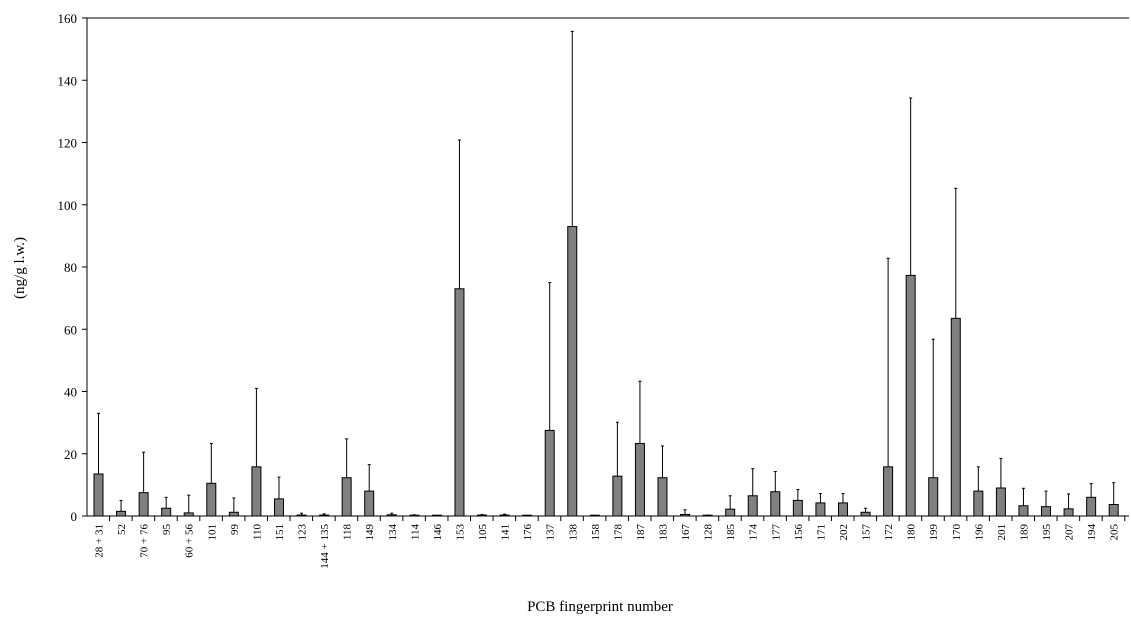  I want to click on category-label: 146, so click(438, 532).